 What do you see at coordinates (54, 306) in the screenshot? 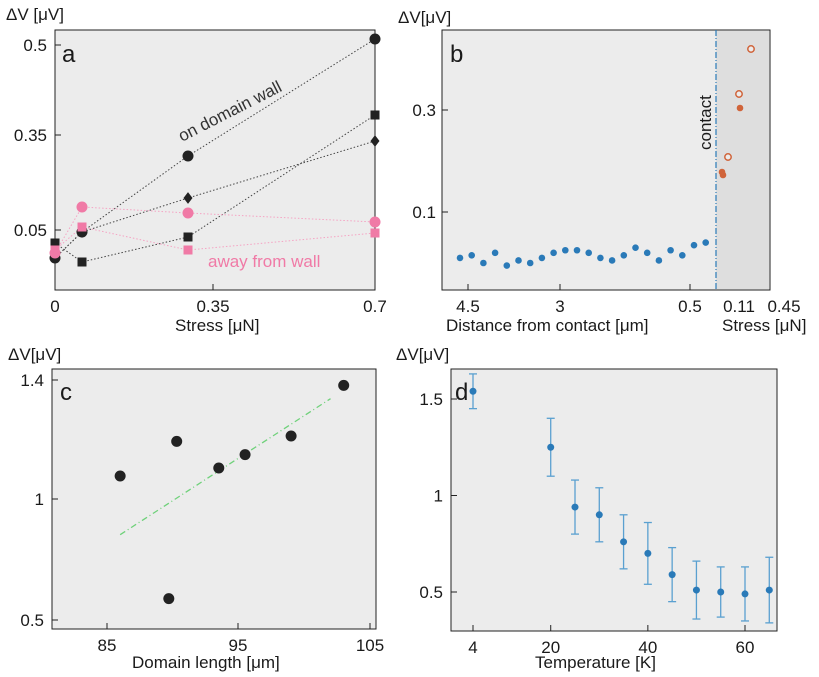
I see `panel-a-xtick: 0` at bounding box center [54, 306].